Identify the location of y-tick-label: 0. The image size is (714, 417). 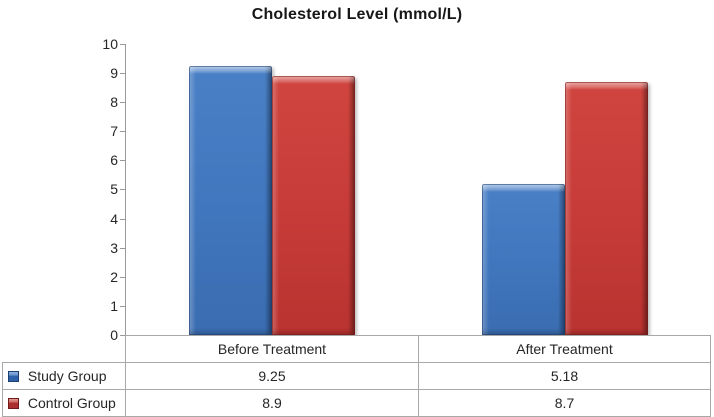
(114, 334).